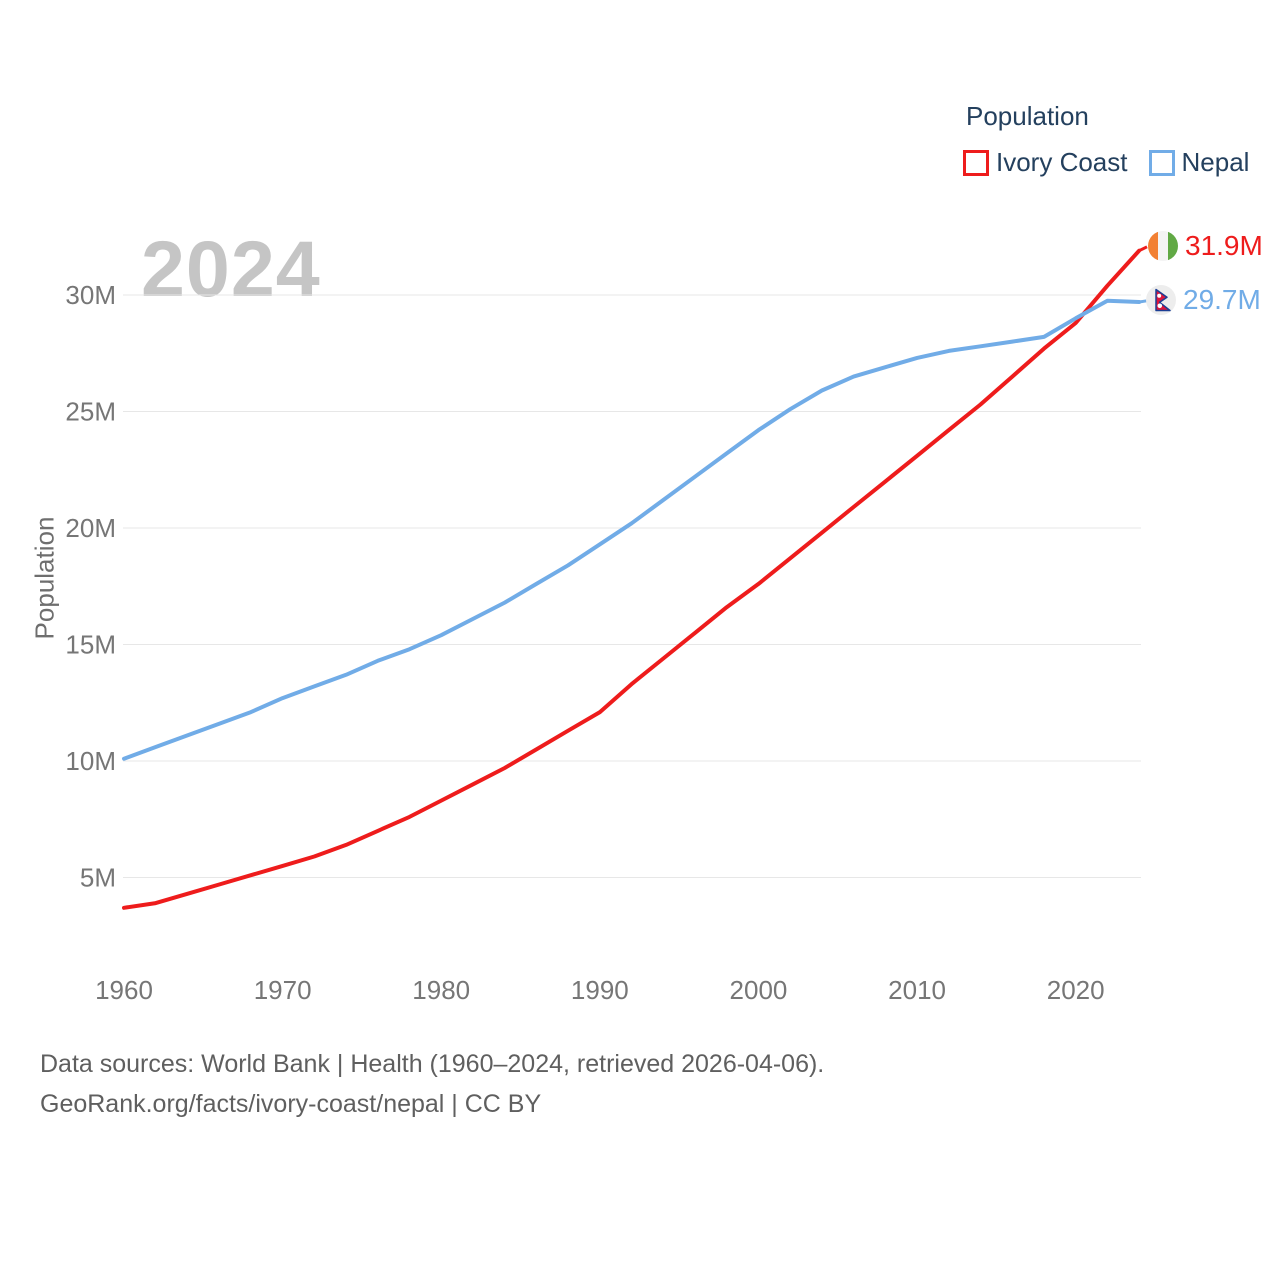 The width and height of the screenshot is (1280, 1280). What do you see at coordinates (976, 162) in the screenshot?
I see `ivory-coast-swatch` at bounding box center [976, 162].